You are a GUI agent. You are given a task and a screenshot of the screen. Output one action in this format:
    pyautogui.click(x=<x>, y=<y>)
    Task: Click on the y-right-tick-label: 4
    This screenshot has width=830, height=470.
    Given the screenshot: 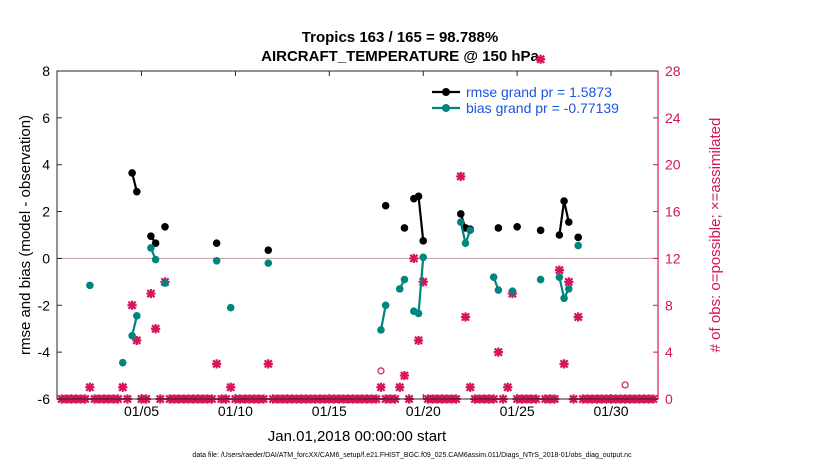 What is the action you would take?
    pyautogui.click(x=669, y=352)
    